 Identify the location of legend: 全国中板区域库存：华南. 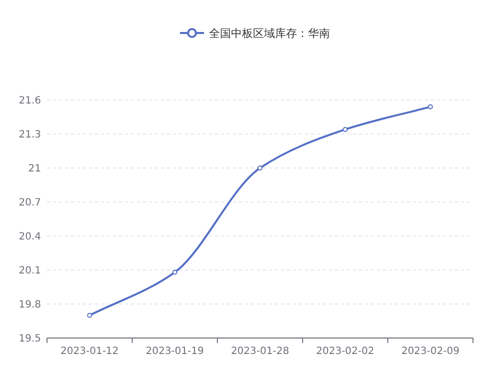
(255, 33).